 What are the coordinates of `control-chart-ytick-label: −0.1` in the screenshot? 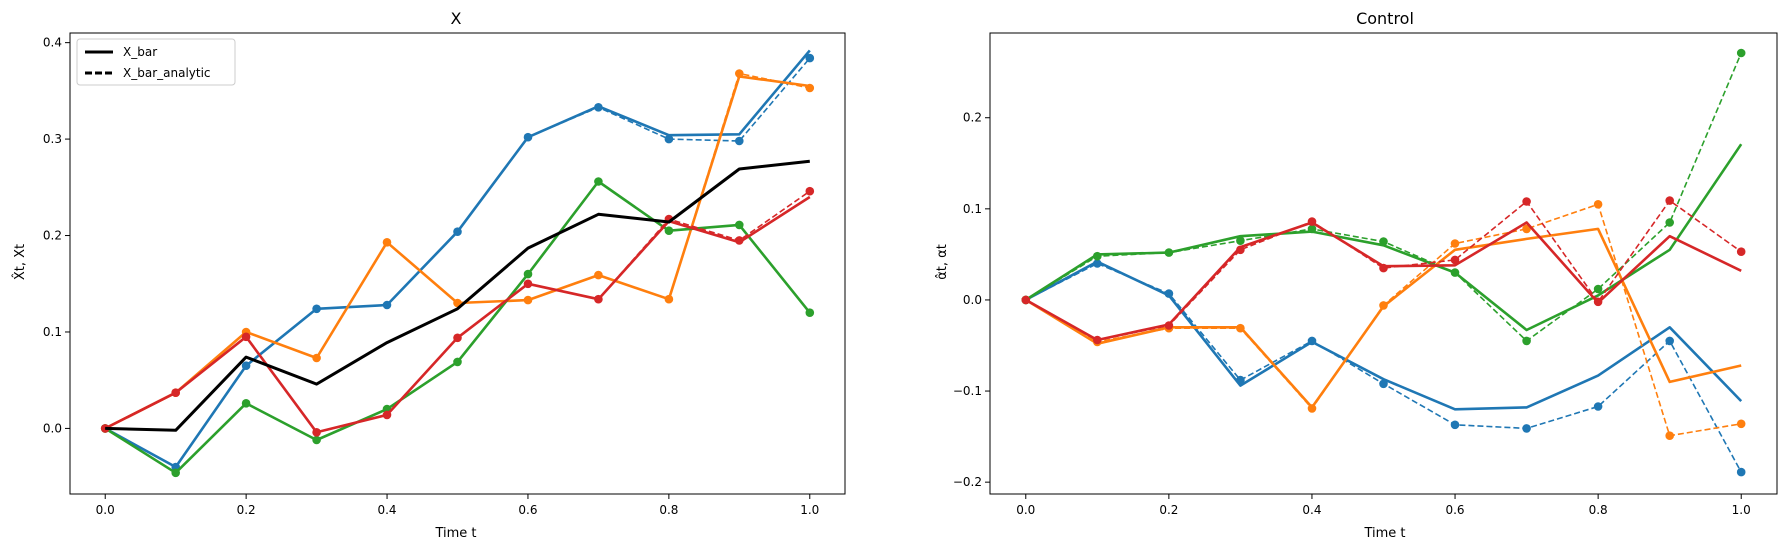 It's located at (967, 391).